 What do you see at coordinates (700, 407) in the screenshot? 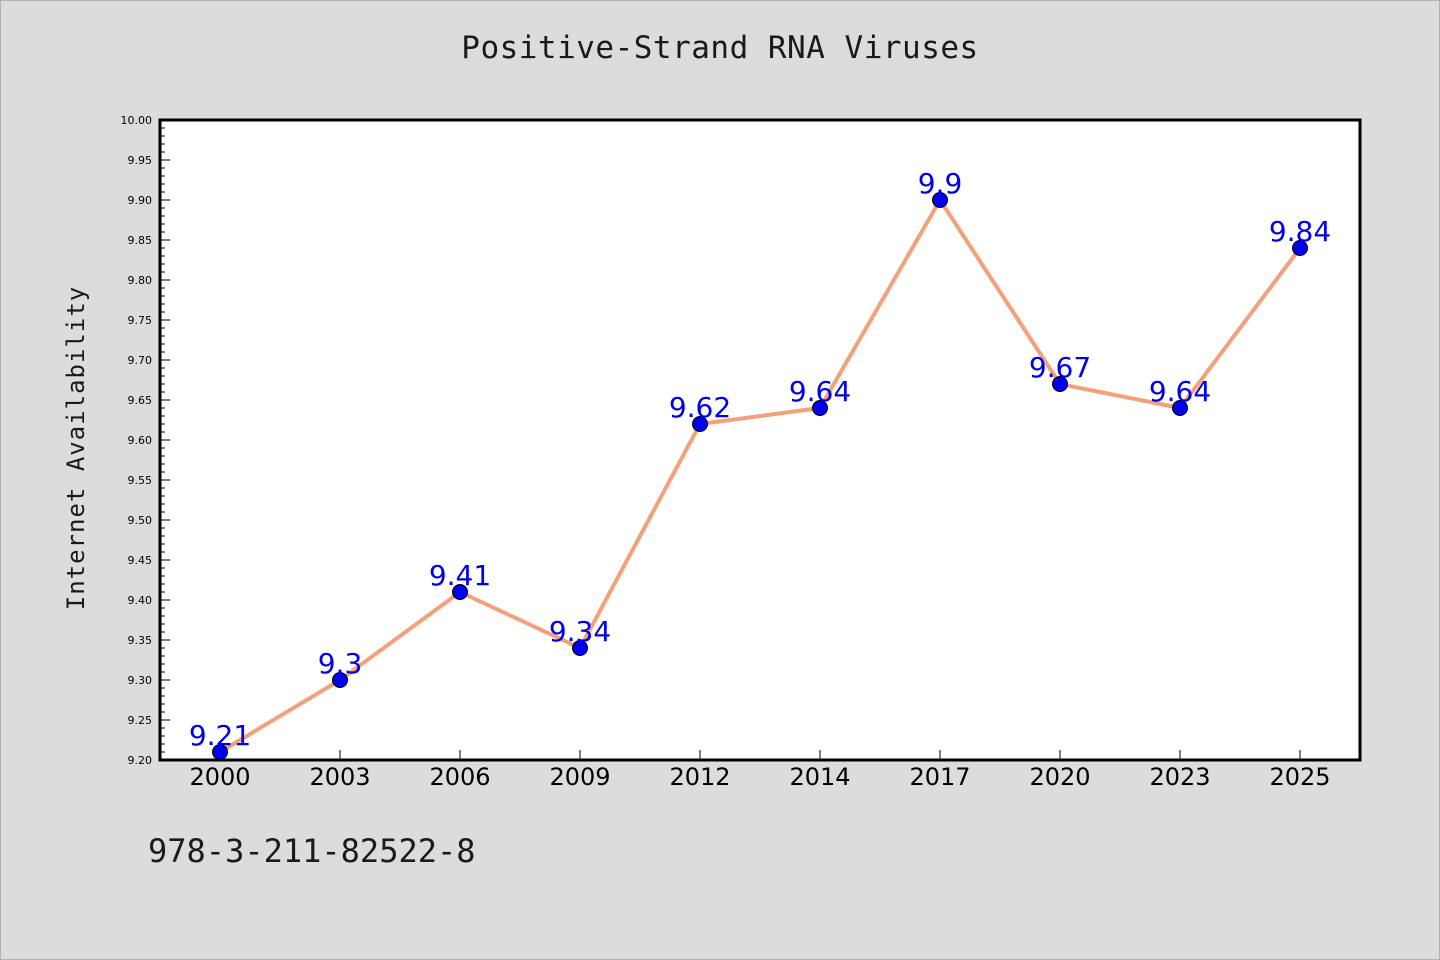
I see `data-label: 9.62` at bounding box center [700, 407].